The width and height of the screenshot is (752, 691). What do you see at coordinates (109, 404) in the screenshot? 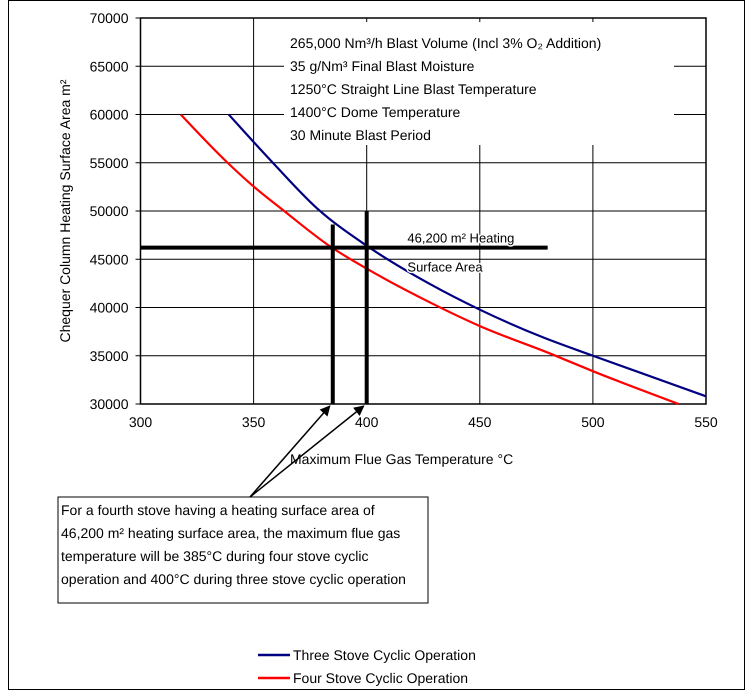
I see `y-tick-label: 30000` at bounding box center [109, 404].